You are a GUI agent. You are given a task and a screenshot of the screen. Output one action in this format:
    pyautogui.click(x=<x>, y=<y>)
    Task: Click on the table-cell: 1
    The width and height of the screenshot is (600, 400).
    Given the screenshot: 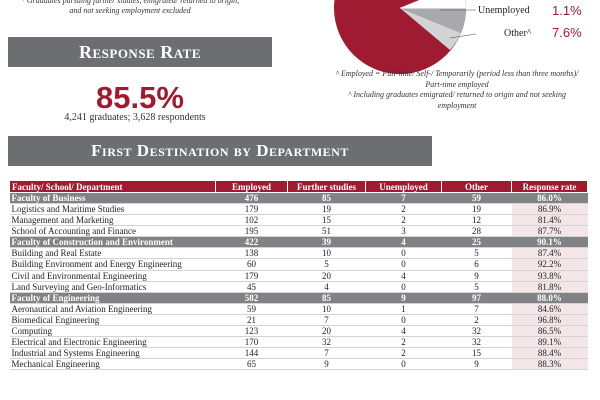 What is the action you would take?
    pyautogui.click(x=403, y=309)
    